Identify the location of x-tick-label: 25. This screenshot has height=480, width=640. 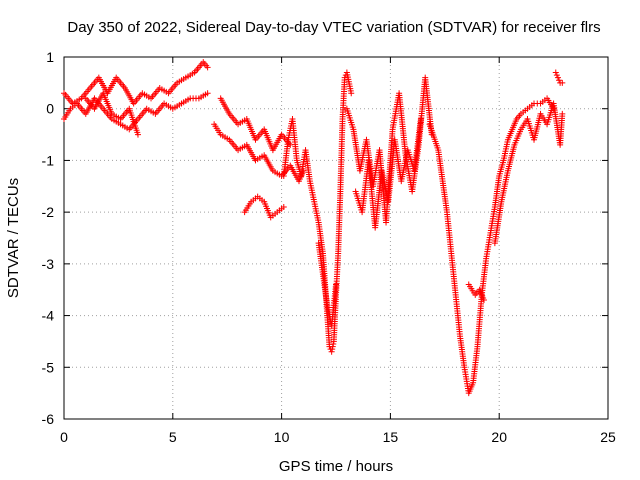
(608, 437).